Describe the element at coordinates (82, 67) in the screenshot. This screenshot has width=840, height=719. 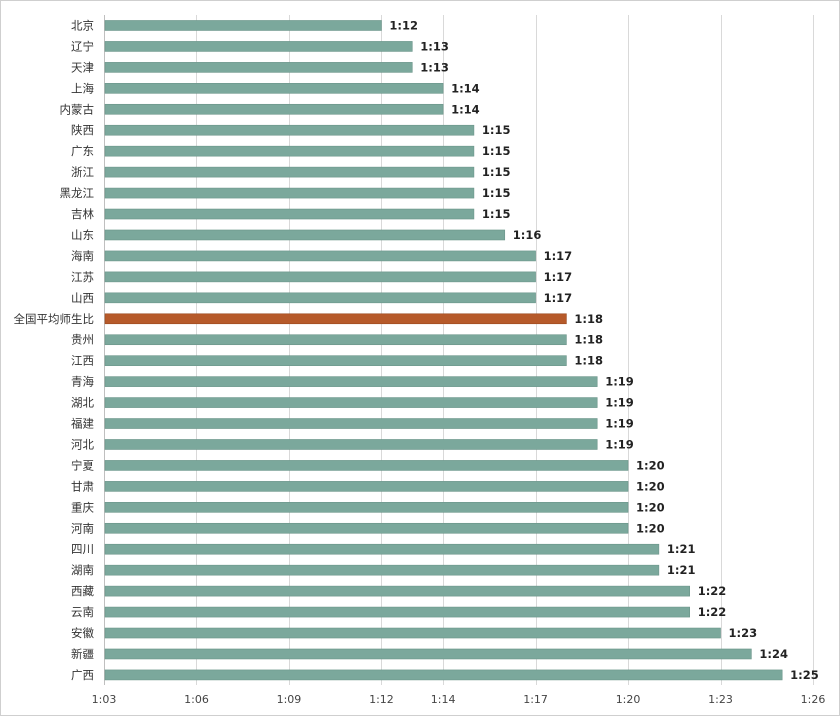
I see `category-label: 天津` at that location.